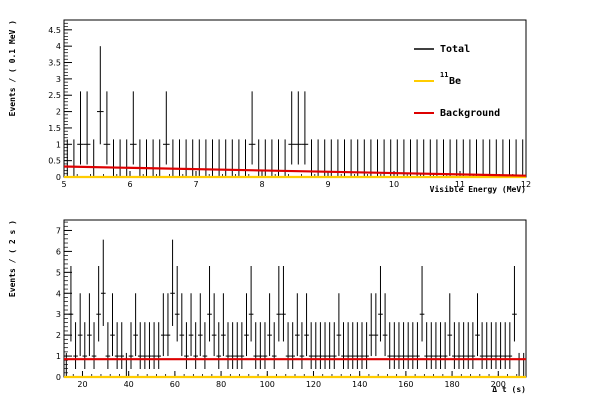  What do you see at coordinates (129, 184) in the screenshot?
I see `energy-x-tick-label: 6` at bounding box center [129, 184].